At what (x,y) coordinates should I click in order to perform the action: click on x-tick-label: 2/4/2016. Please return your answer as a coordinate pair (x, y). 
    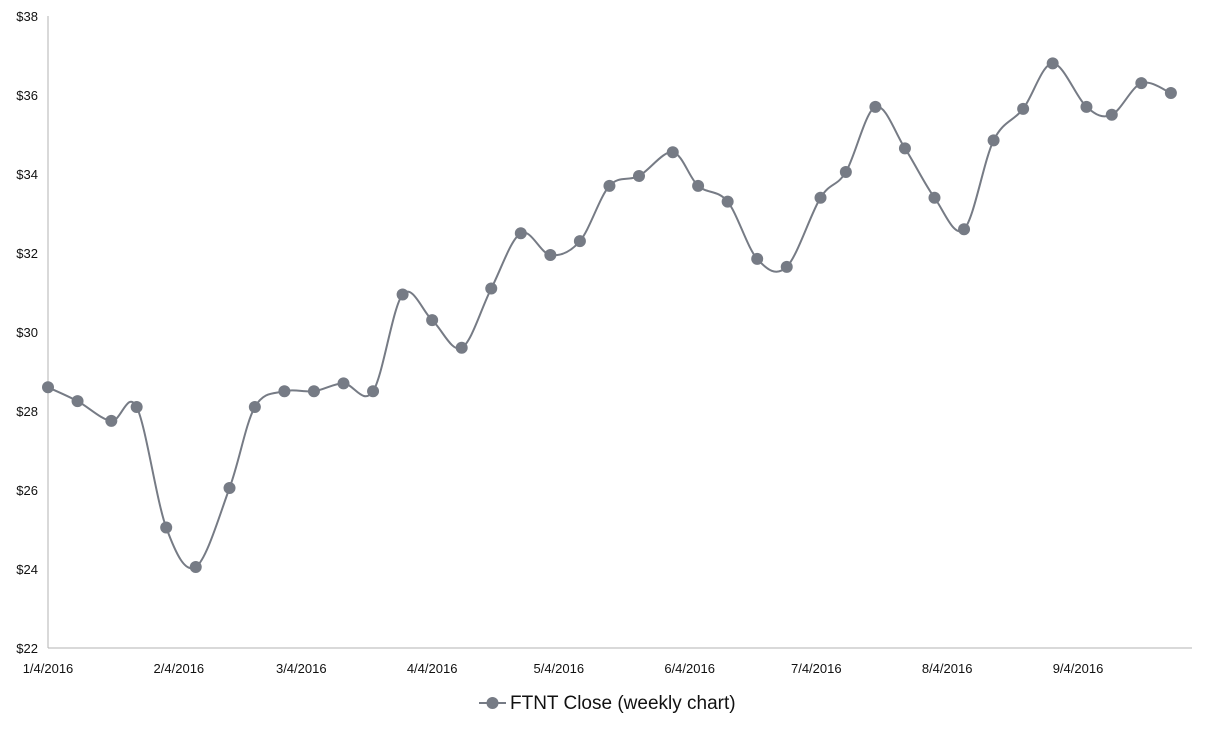
    Looking at the image, I should click on (179, 668).